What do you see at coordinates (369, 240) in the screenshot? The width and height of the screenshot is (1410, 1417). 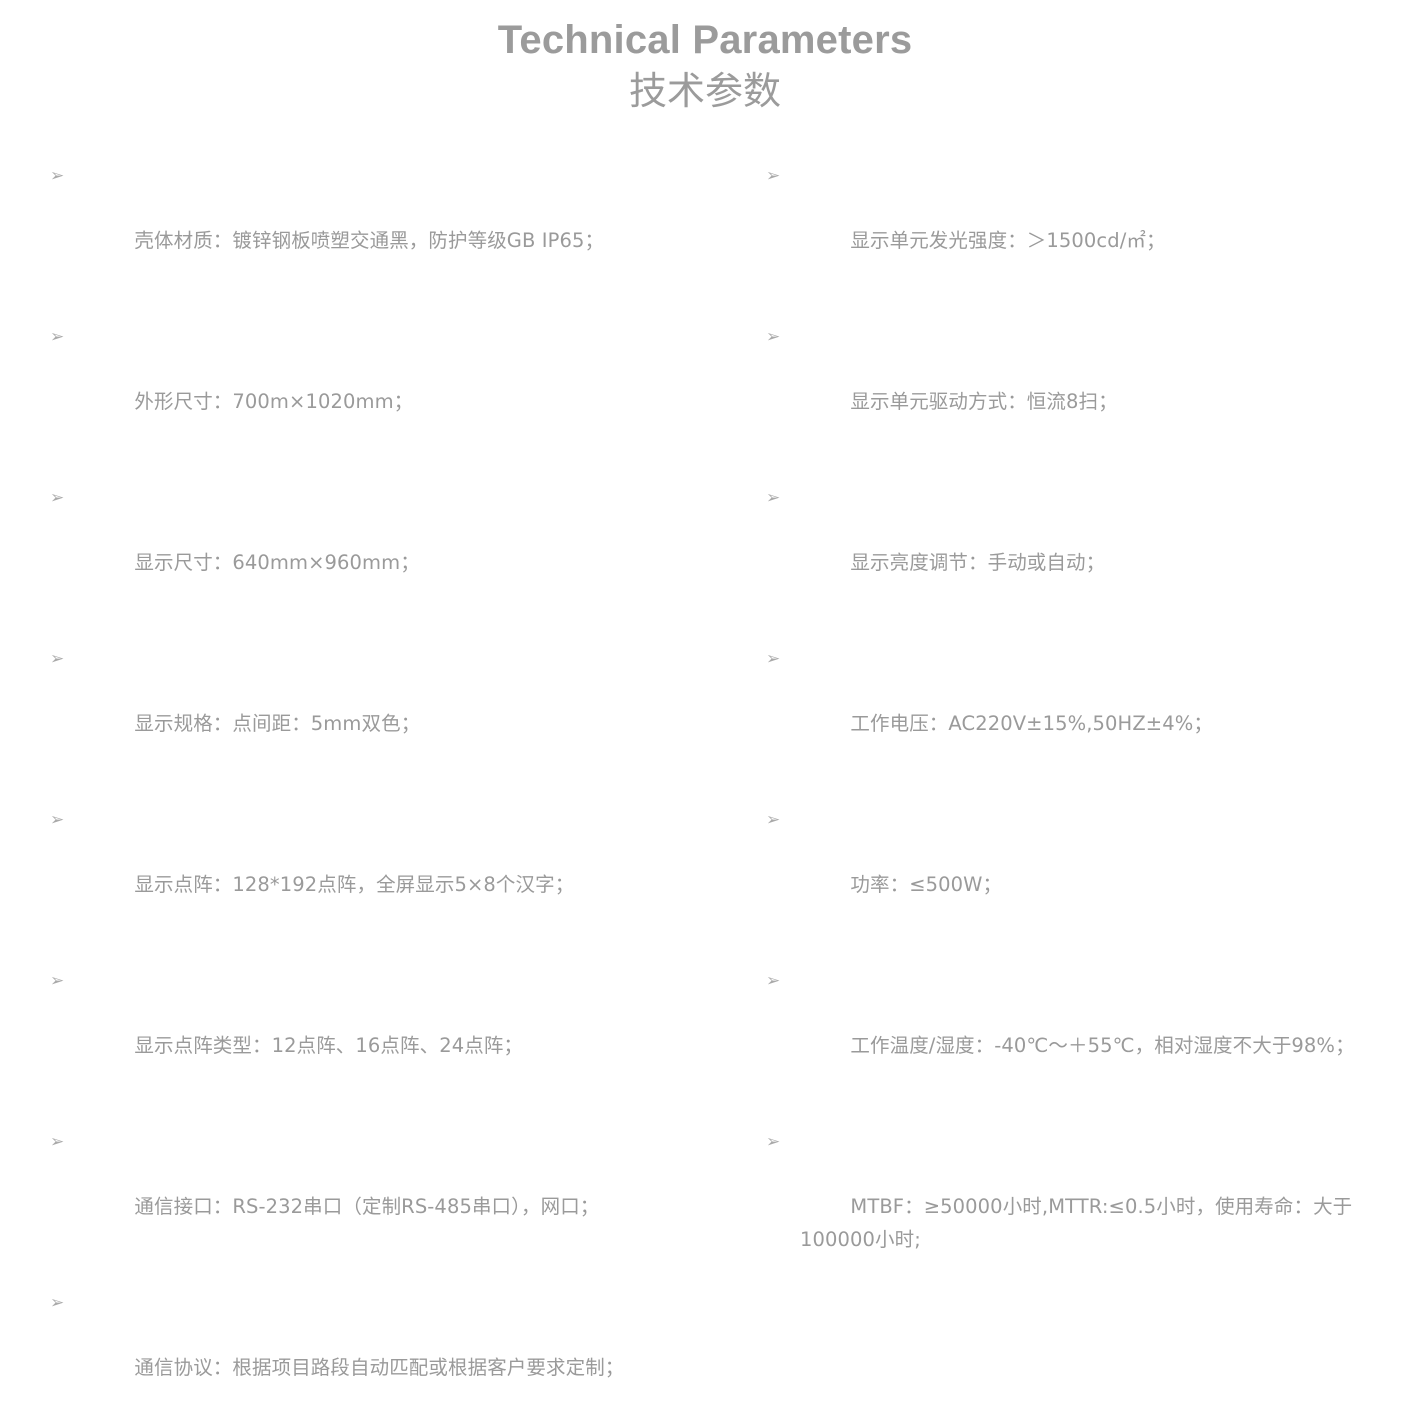 I see `spec-item-text: 壳体材质：镀锌钢板喷塑交通黑，防护等级GB IP65；` at bounding box center [369, 240].